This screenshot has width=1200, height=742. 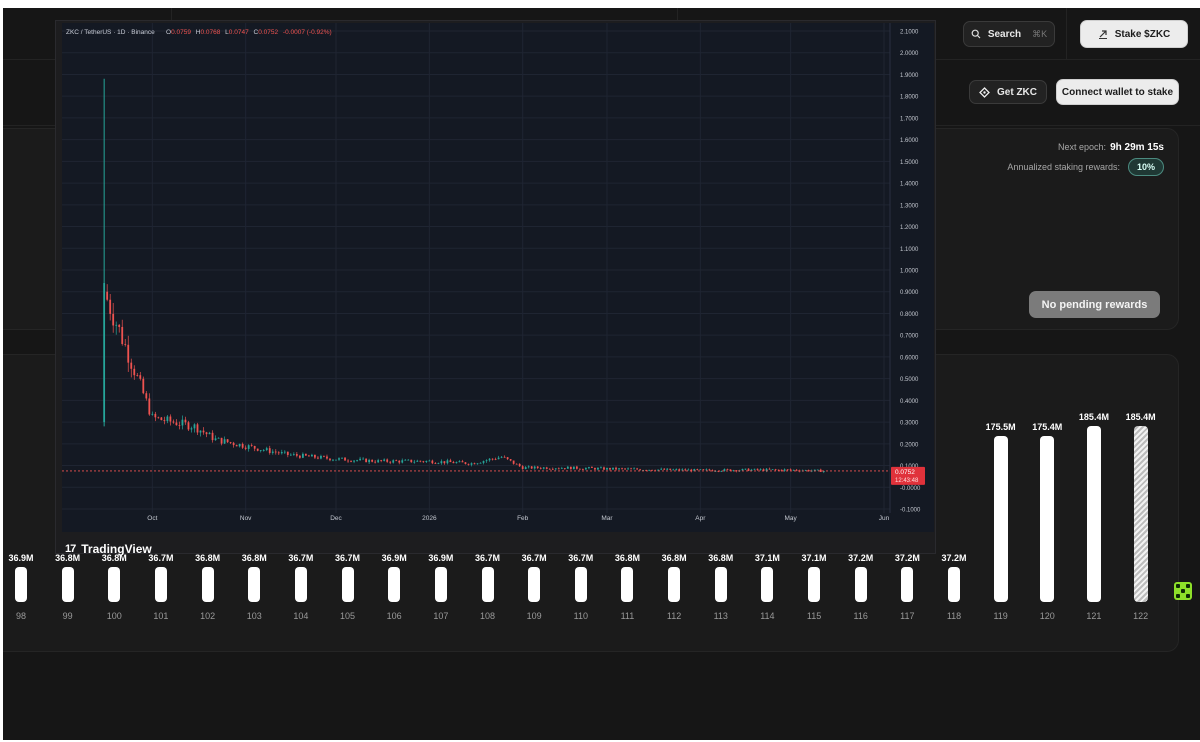 I want to click on y-tick-label: 1.8000, so click(x=909, y=98).